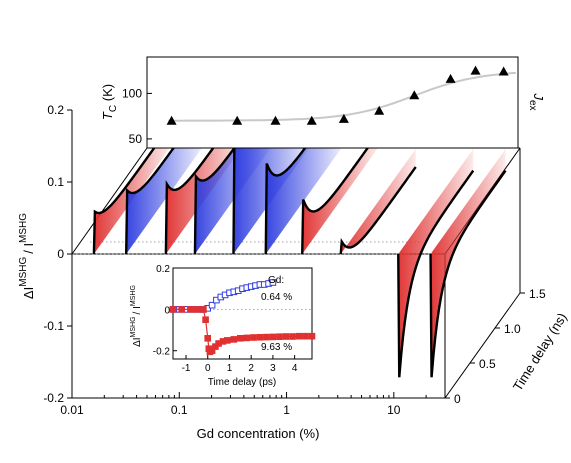  What do you see at coordinates (532, 105) in the screenshot?
I see `jex-label-sub: ex` at bounding box center [532, 105].